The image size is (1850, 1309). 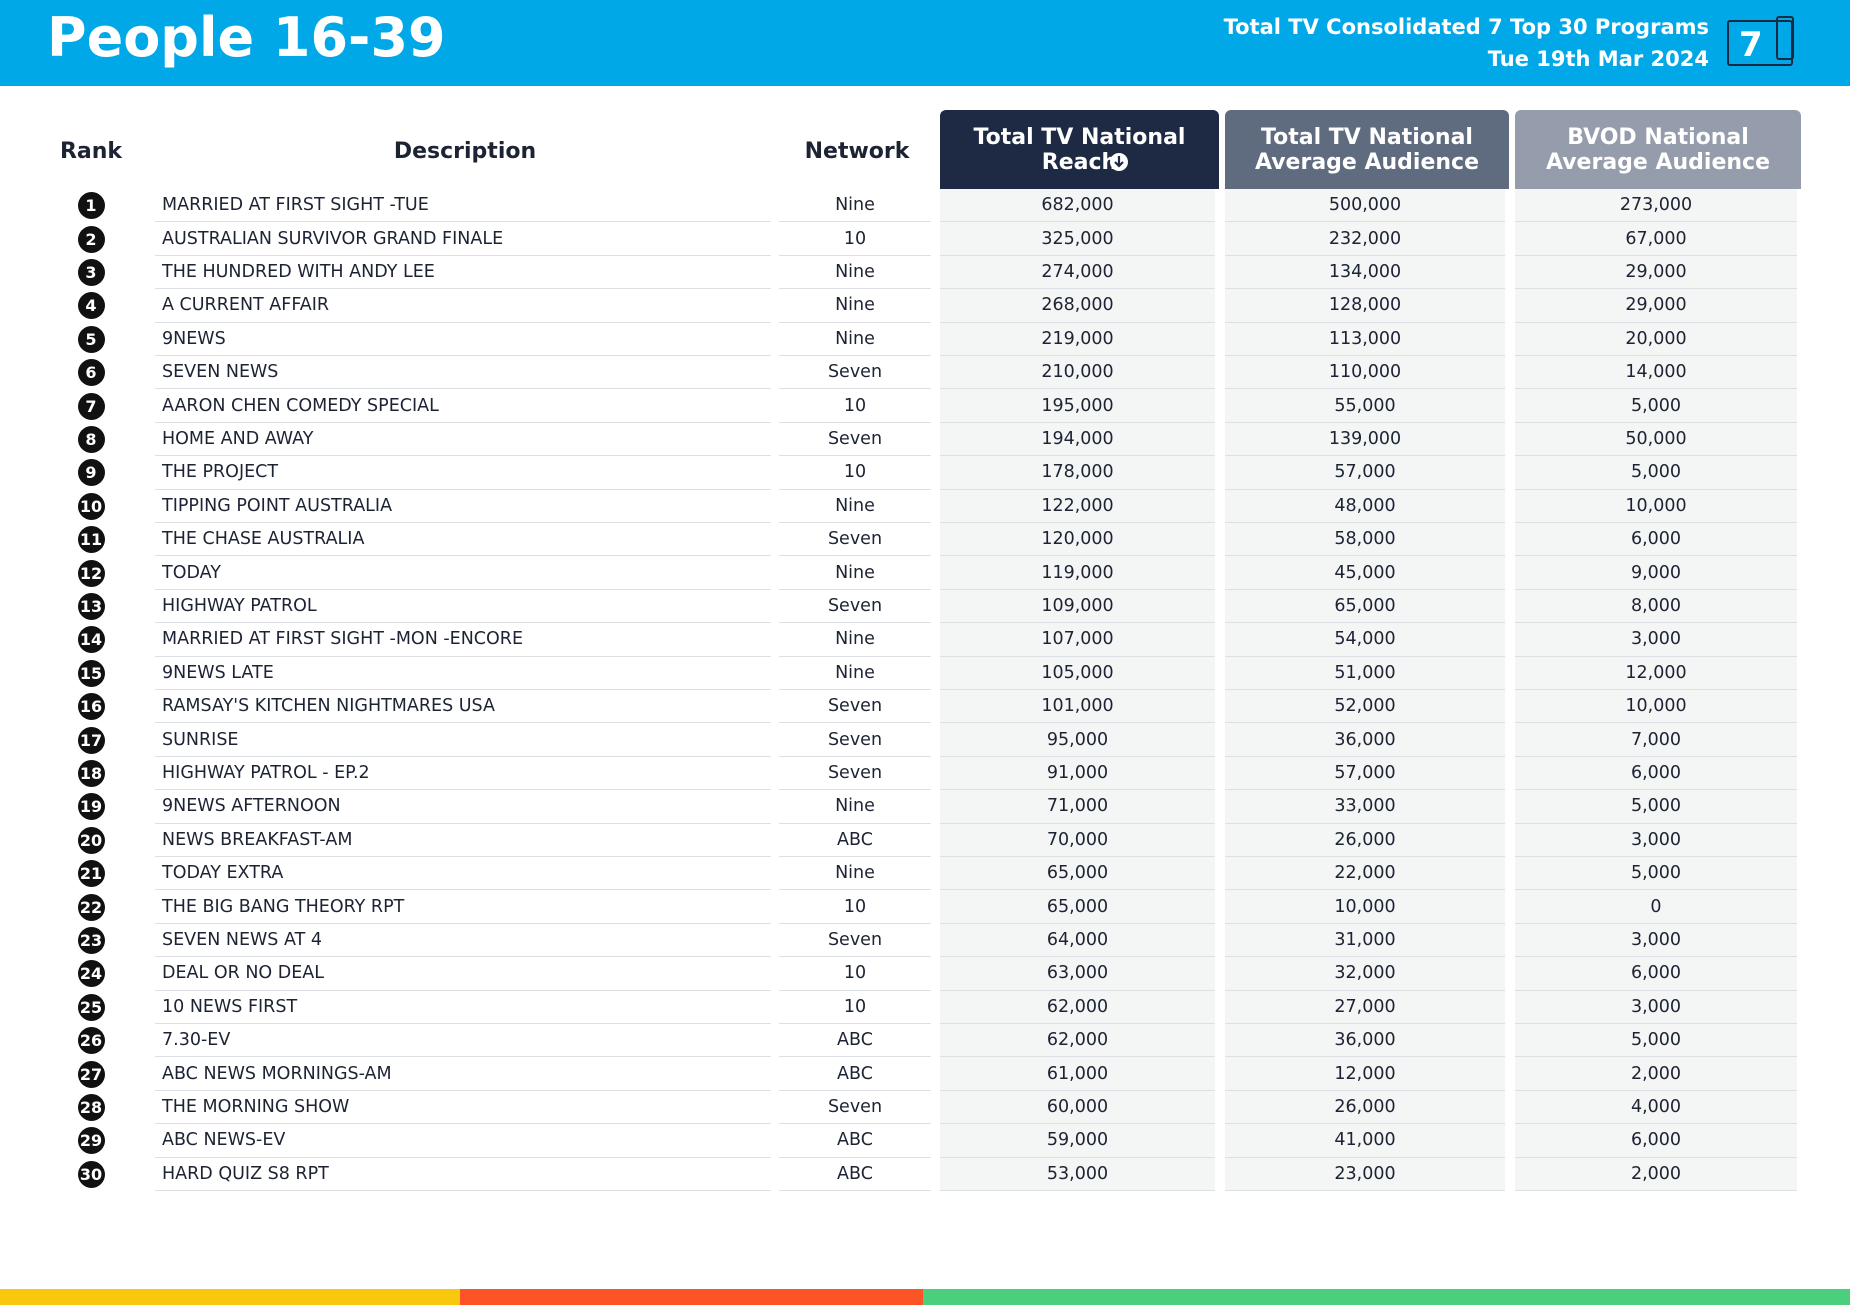 What do you see at coordinates (463, 673) in the screenshot?
I see `description-cell: 9NEWS LATE` at bounding box center [463, 673].